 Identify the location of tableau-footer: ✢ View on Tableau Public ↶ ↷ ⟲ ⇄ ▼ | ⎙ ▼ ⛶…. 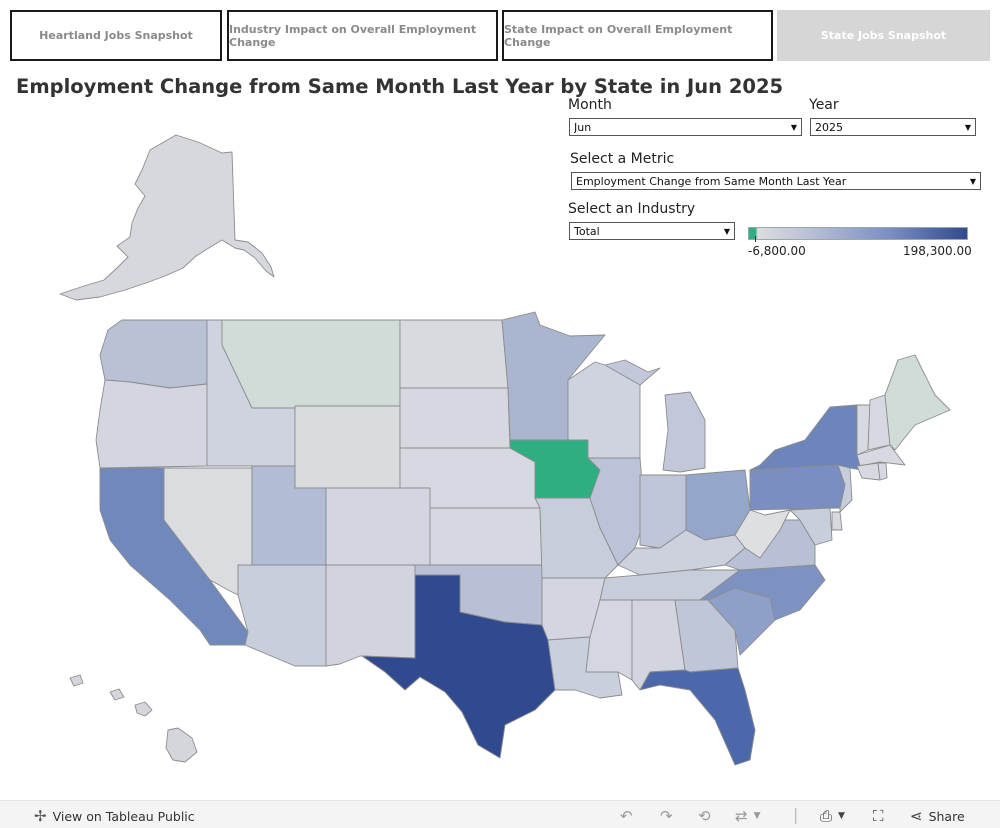
(500, 814).